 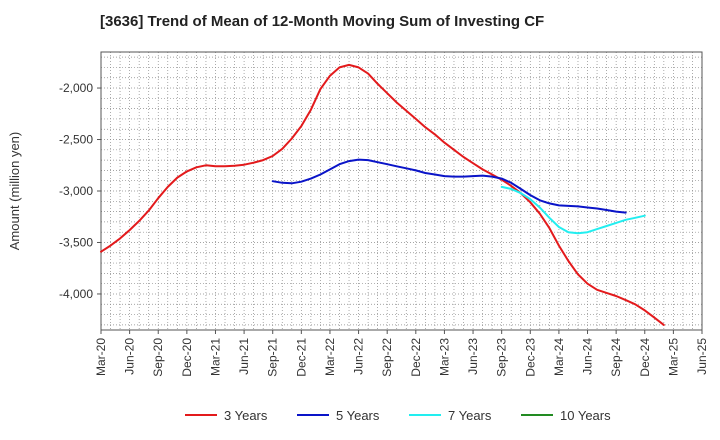 I want to click on x-tick-label: Sep-20, so click(x=158, y=357).